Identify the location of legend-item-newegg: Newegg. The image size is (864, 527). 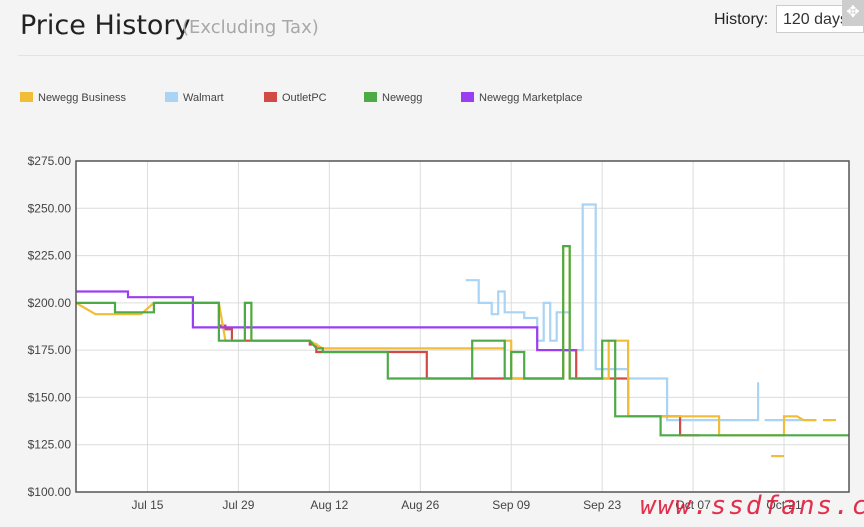
(393, 101).